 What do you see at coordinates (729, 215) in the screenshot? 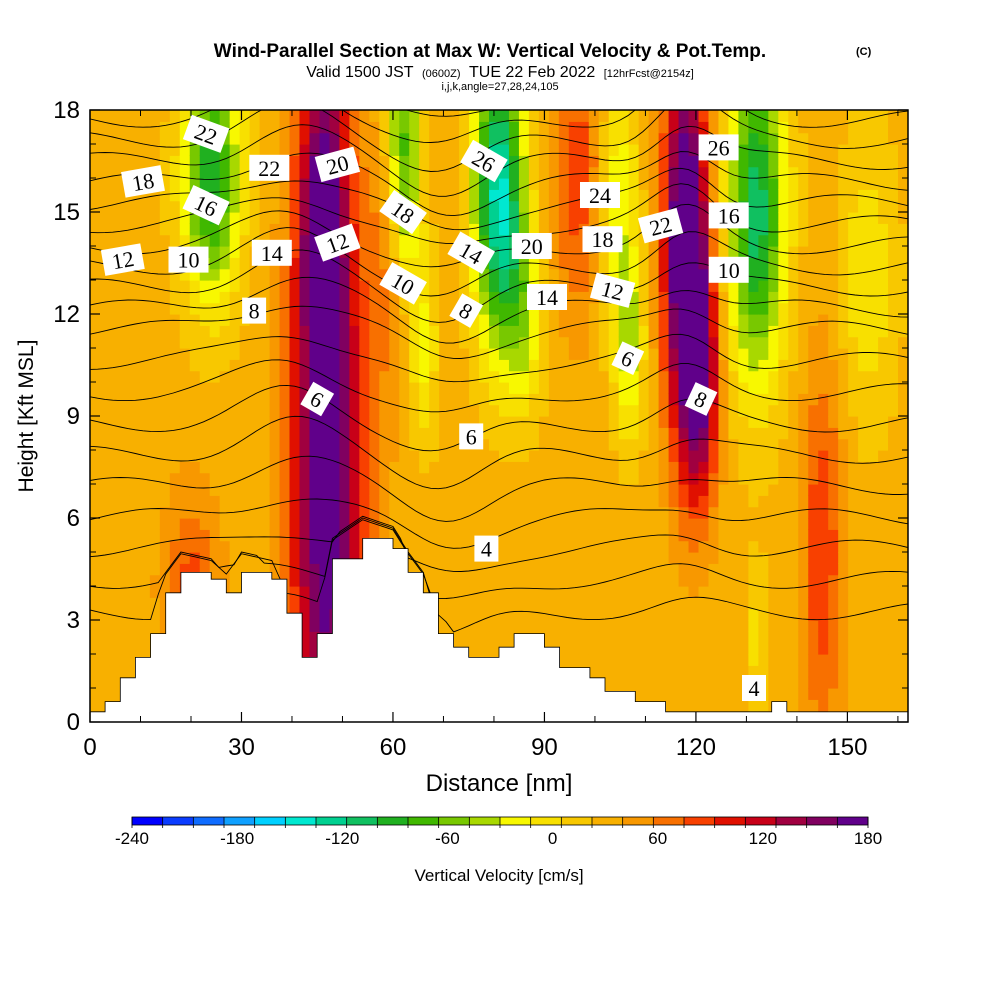
I see `isentrope-label-text: 16` at bounding box center [729, 215].